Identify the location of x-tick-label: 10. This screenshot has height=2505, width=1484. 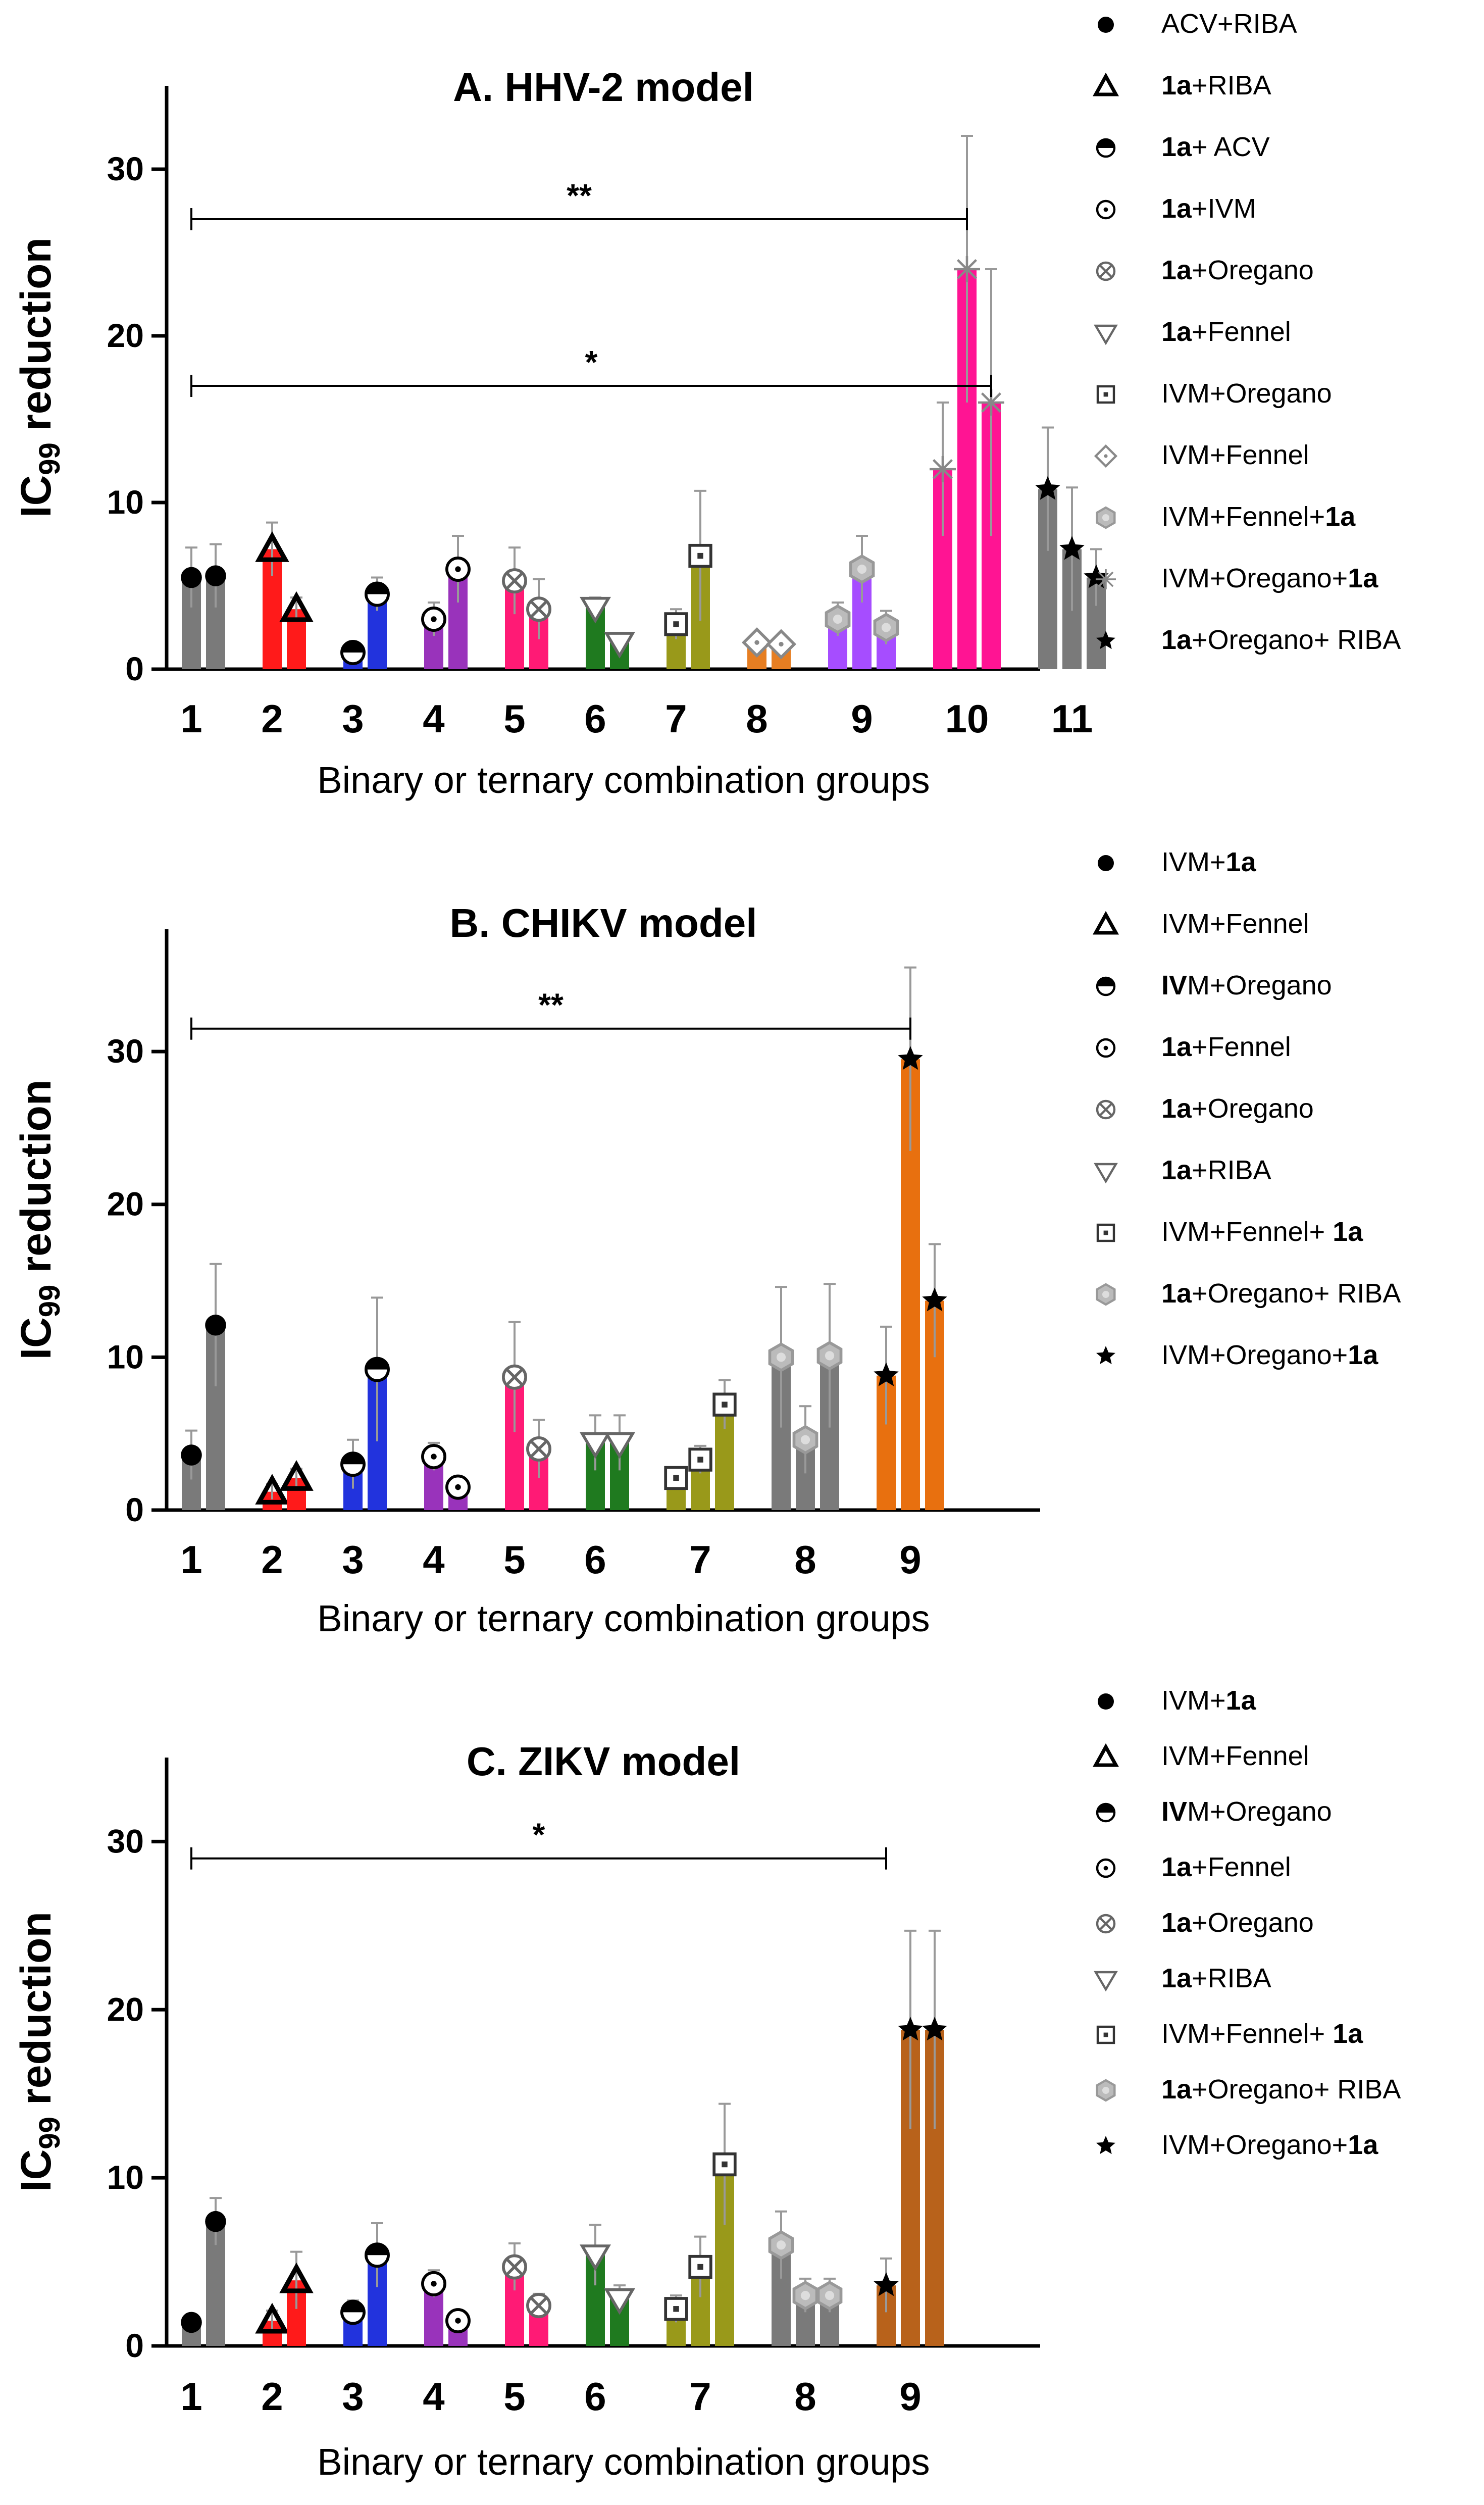
(967, 718).